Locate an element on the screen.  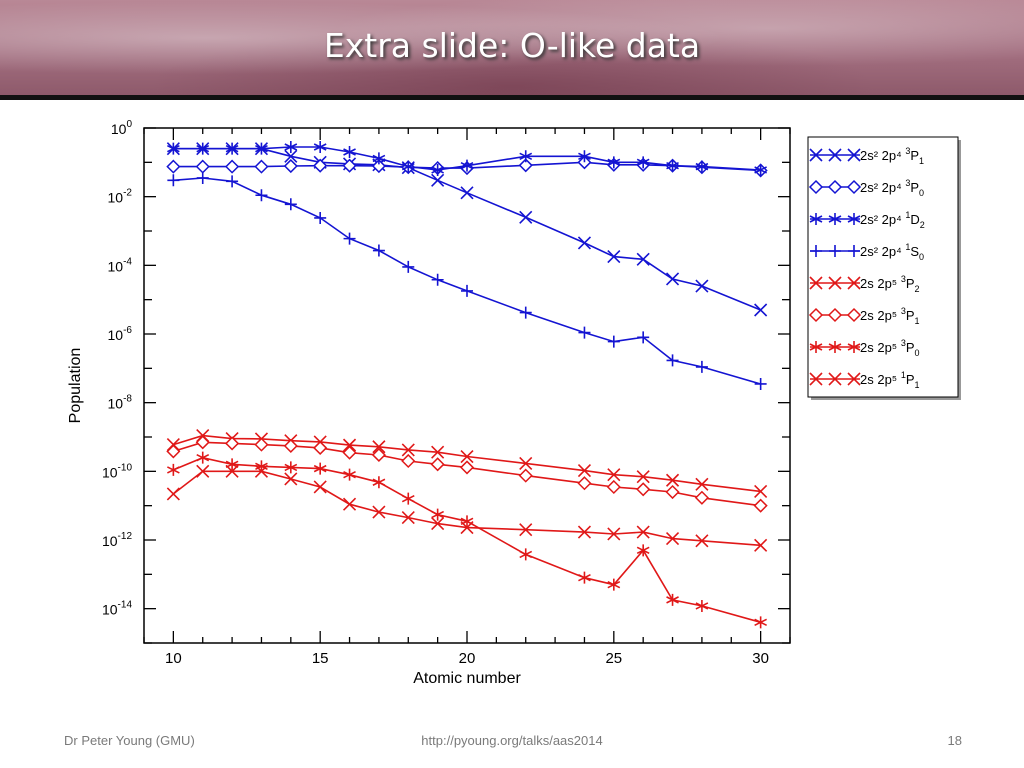
x-tick-label: 30 is located at coordinates (760, 658).